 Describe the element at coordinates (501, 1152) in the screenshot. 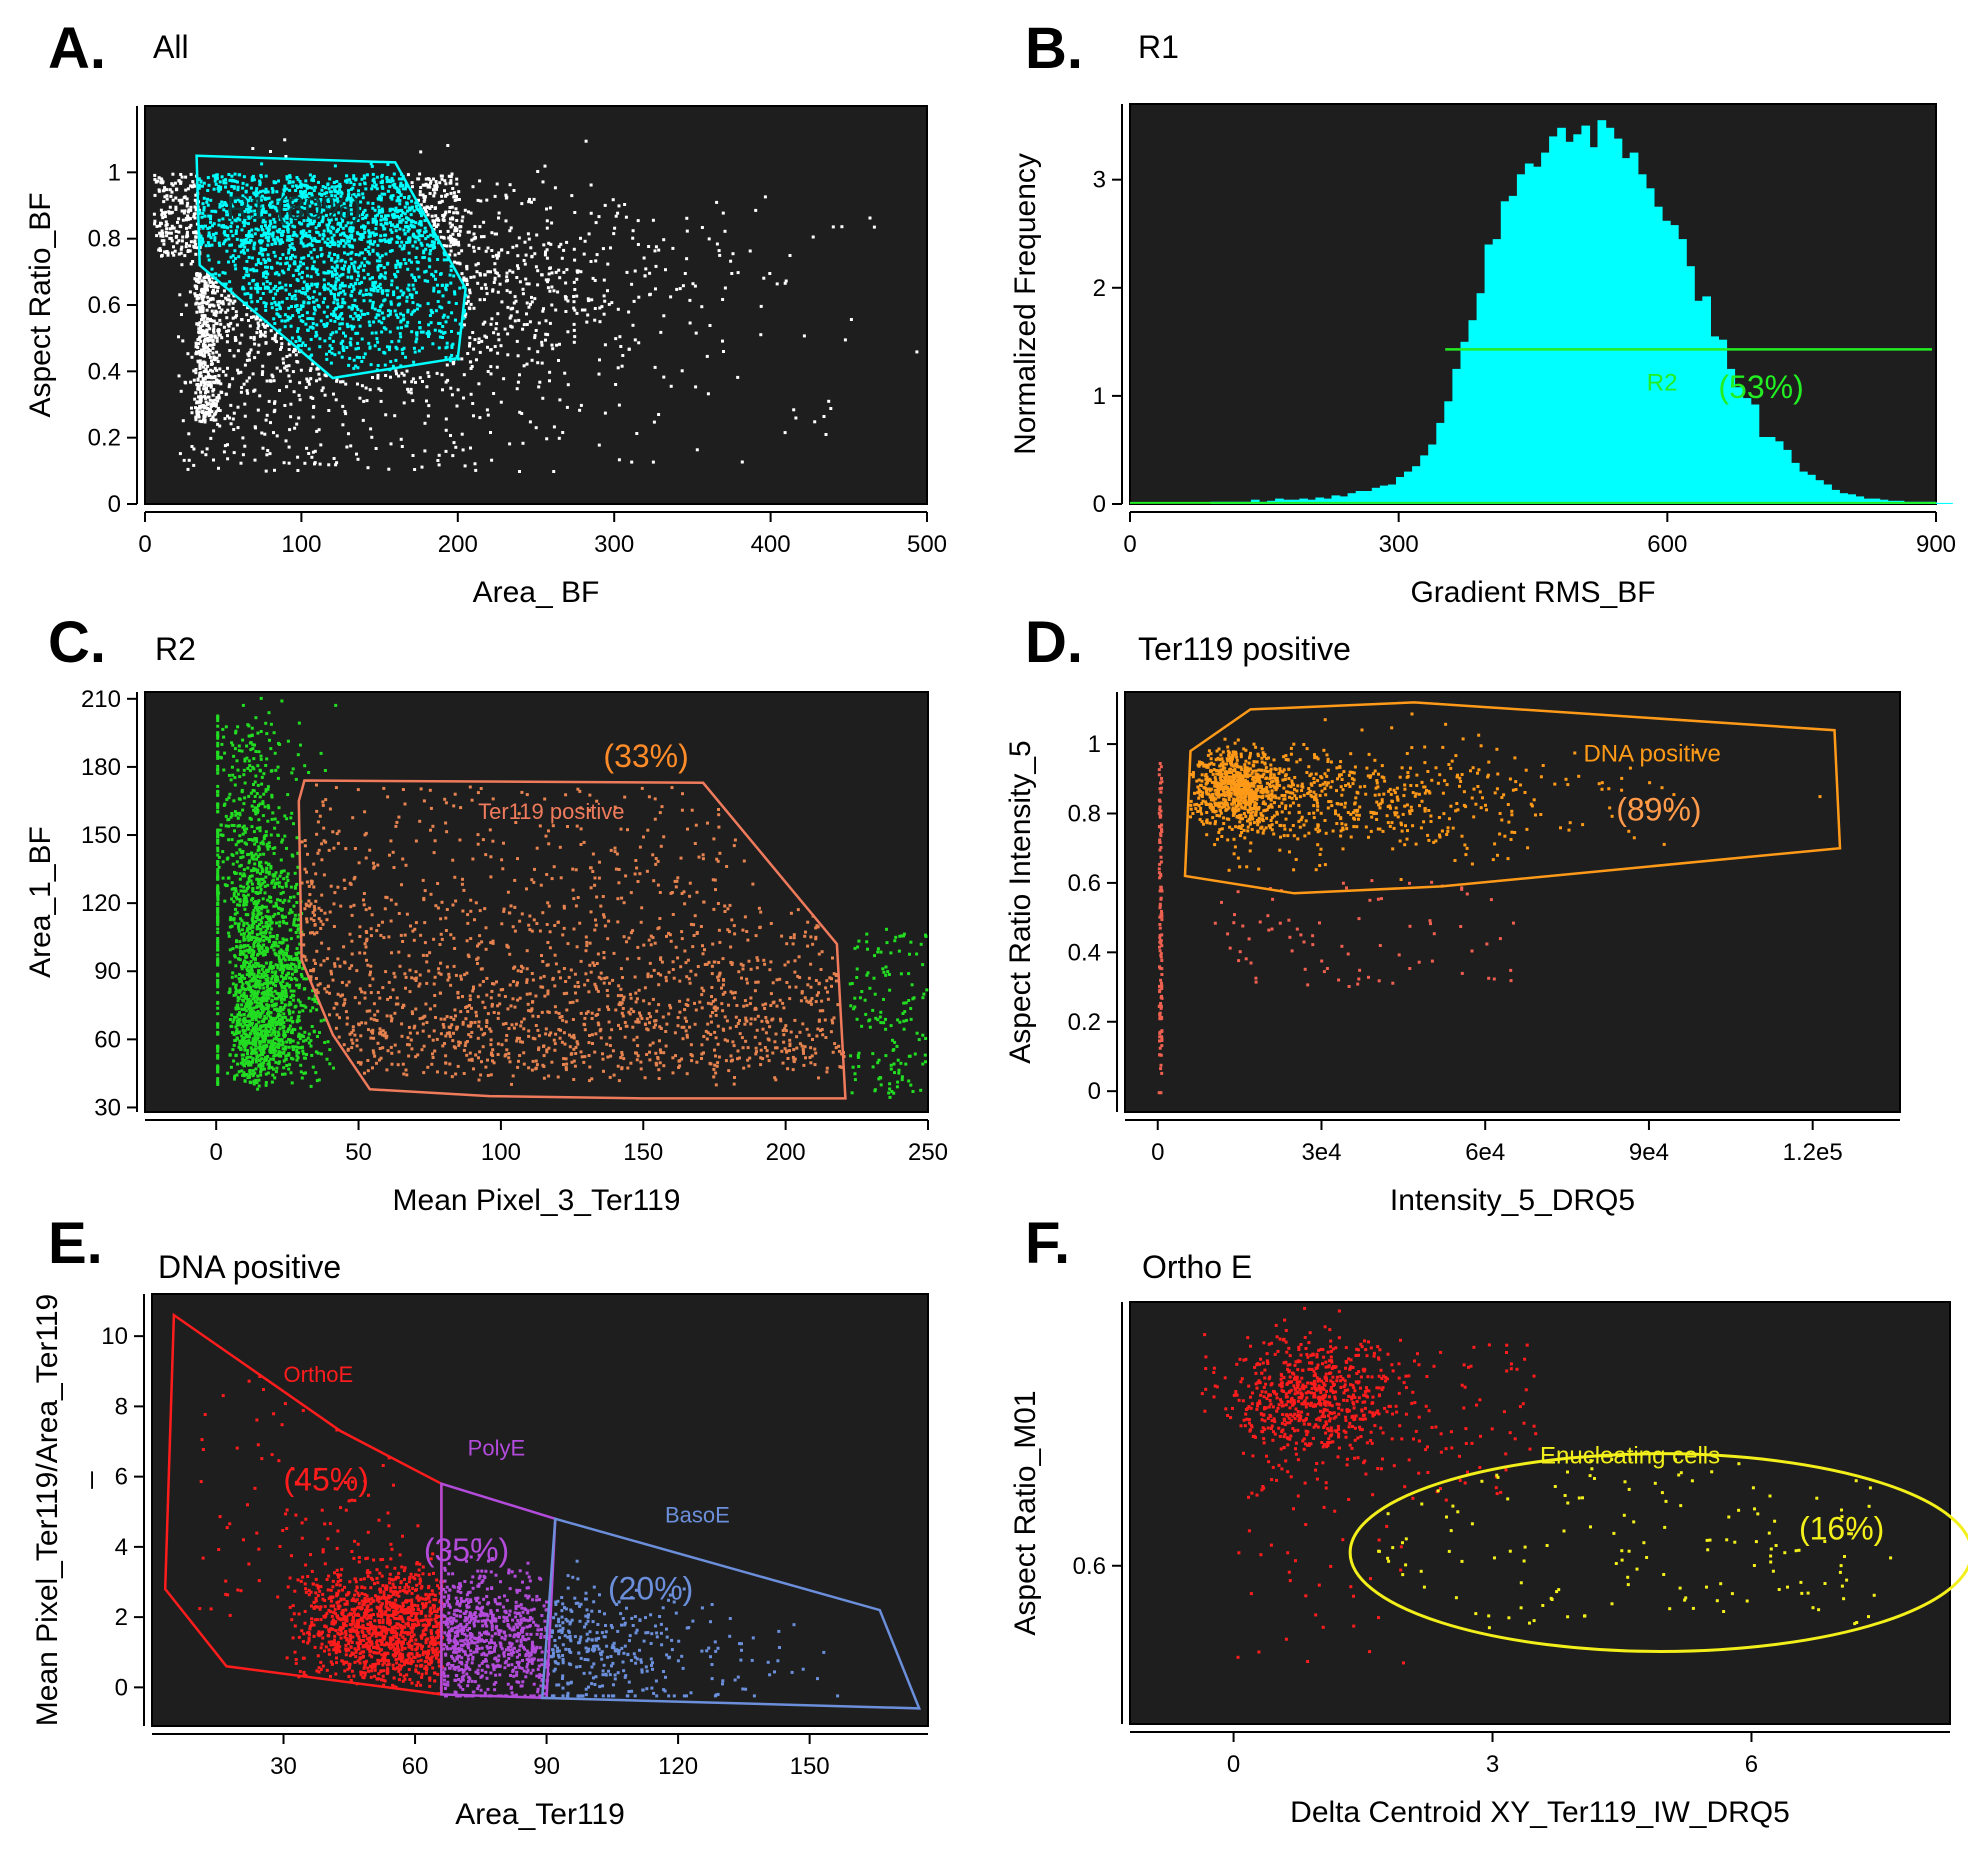

I see `x-tick-label: 100` at that location.